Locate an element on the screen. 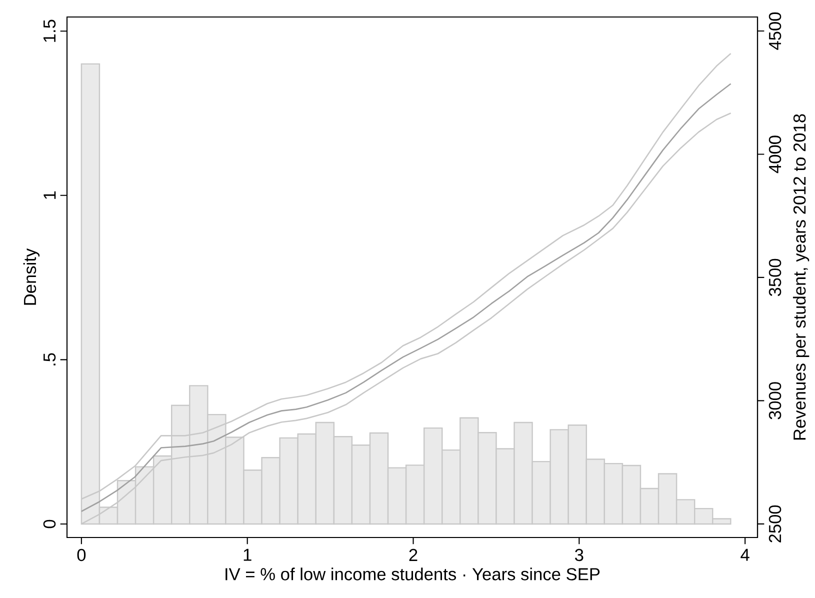  y-tick-label: .5 is located at coordinates (50, 359).